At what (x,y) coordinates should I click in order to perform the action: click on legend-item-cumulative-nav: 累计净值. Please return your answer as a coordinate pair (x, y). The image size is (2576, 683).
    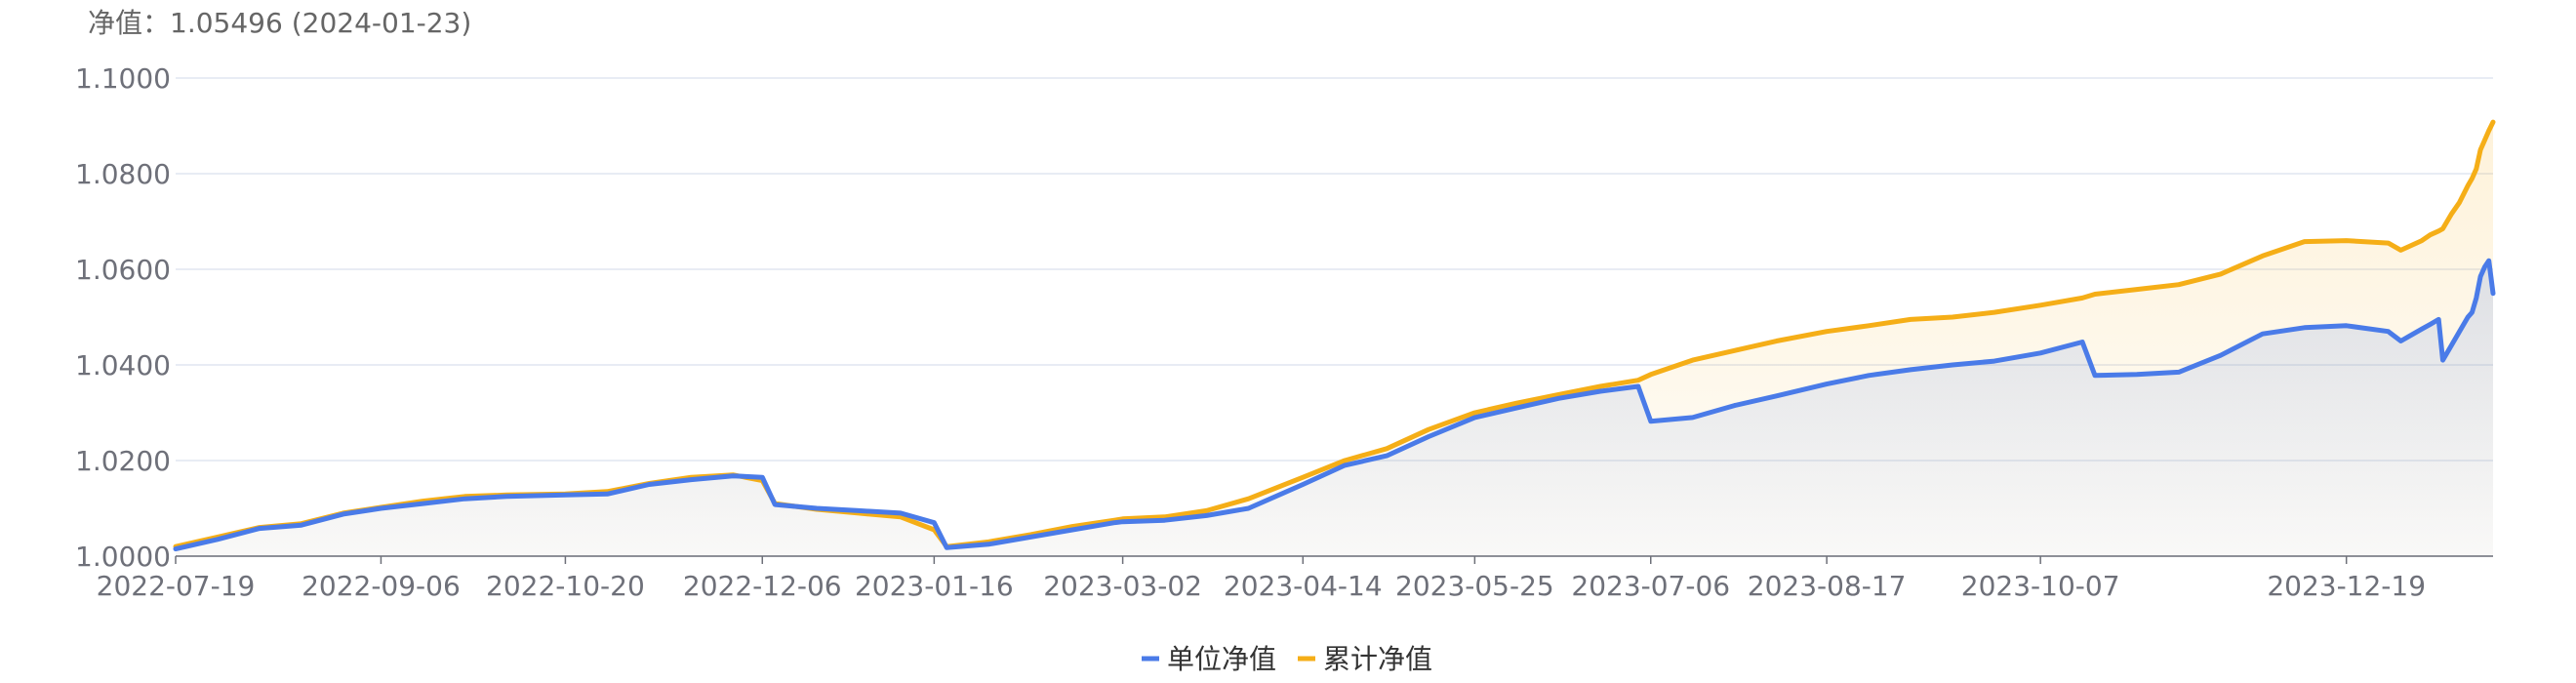
    Looking at the image, I should click on (1365, 659).